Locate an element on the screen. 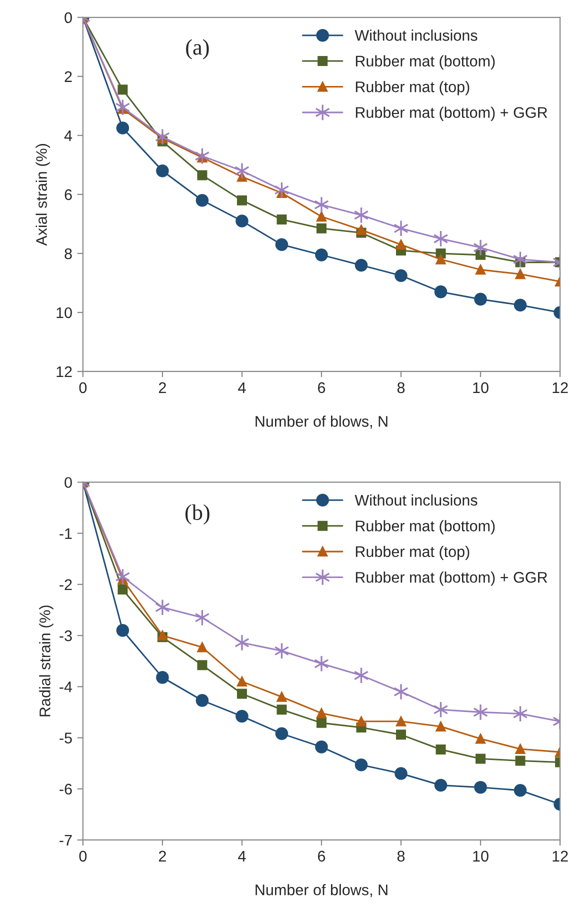  y-tick-label: 12 is located at coordinates (64, 372).